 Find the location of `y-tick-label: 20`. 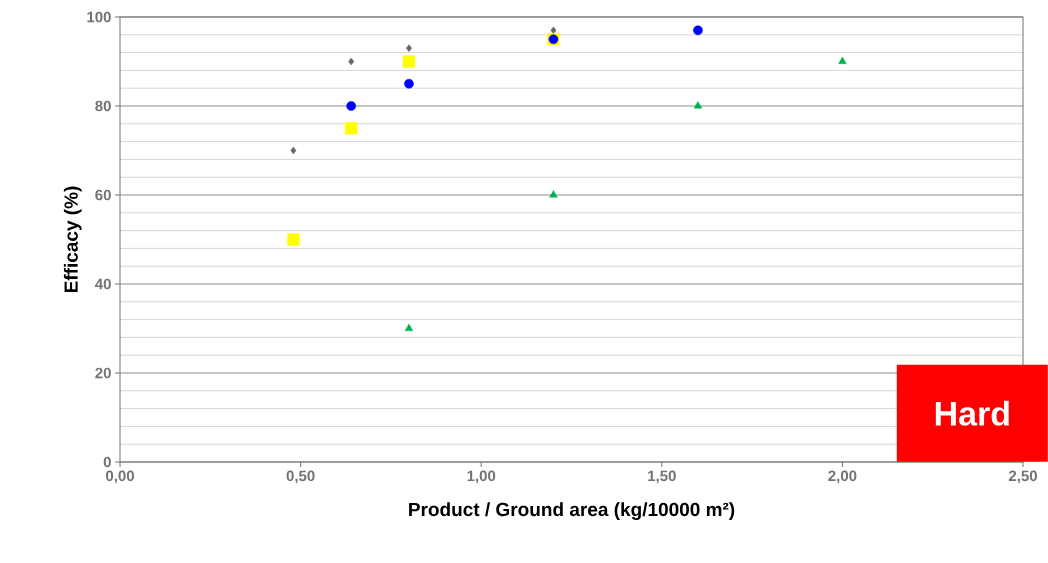

y-tick-label: 20 is located at coordinates (103, 373).